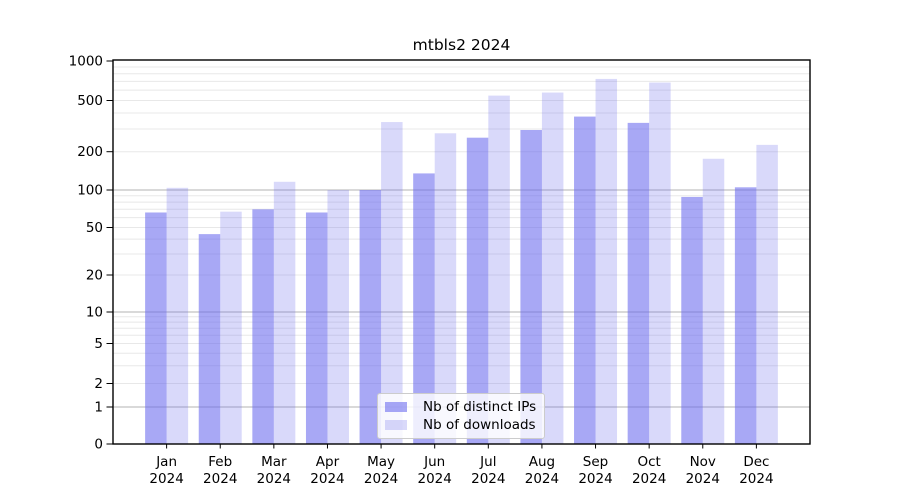 This screenshot has height=500, width=900. I want to click on bar-distinct-ips-jul, so click(477, 290).